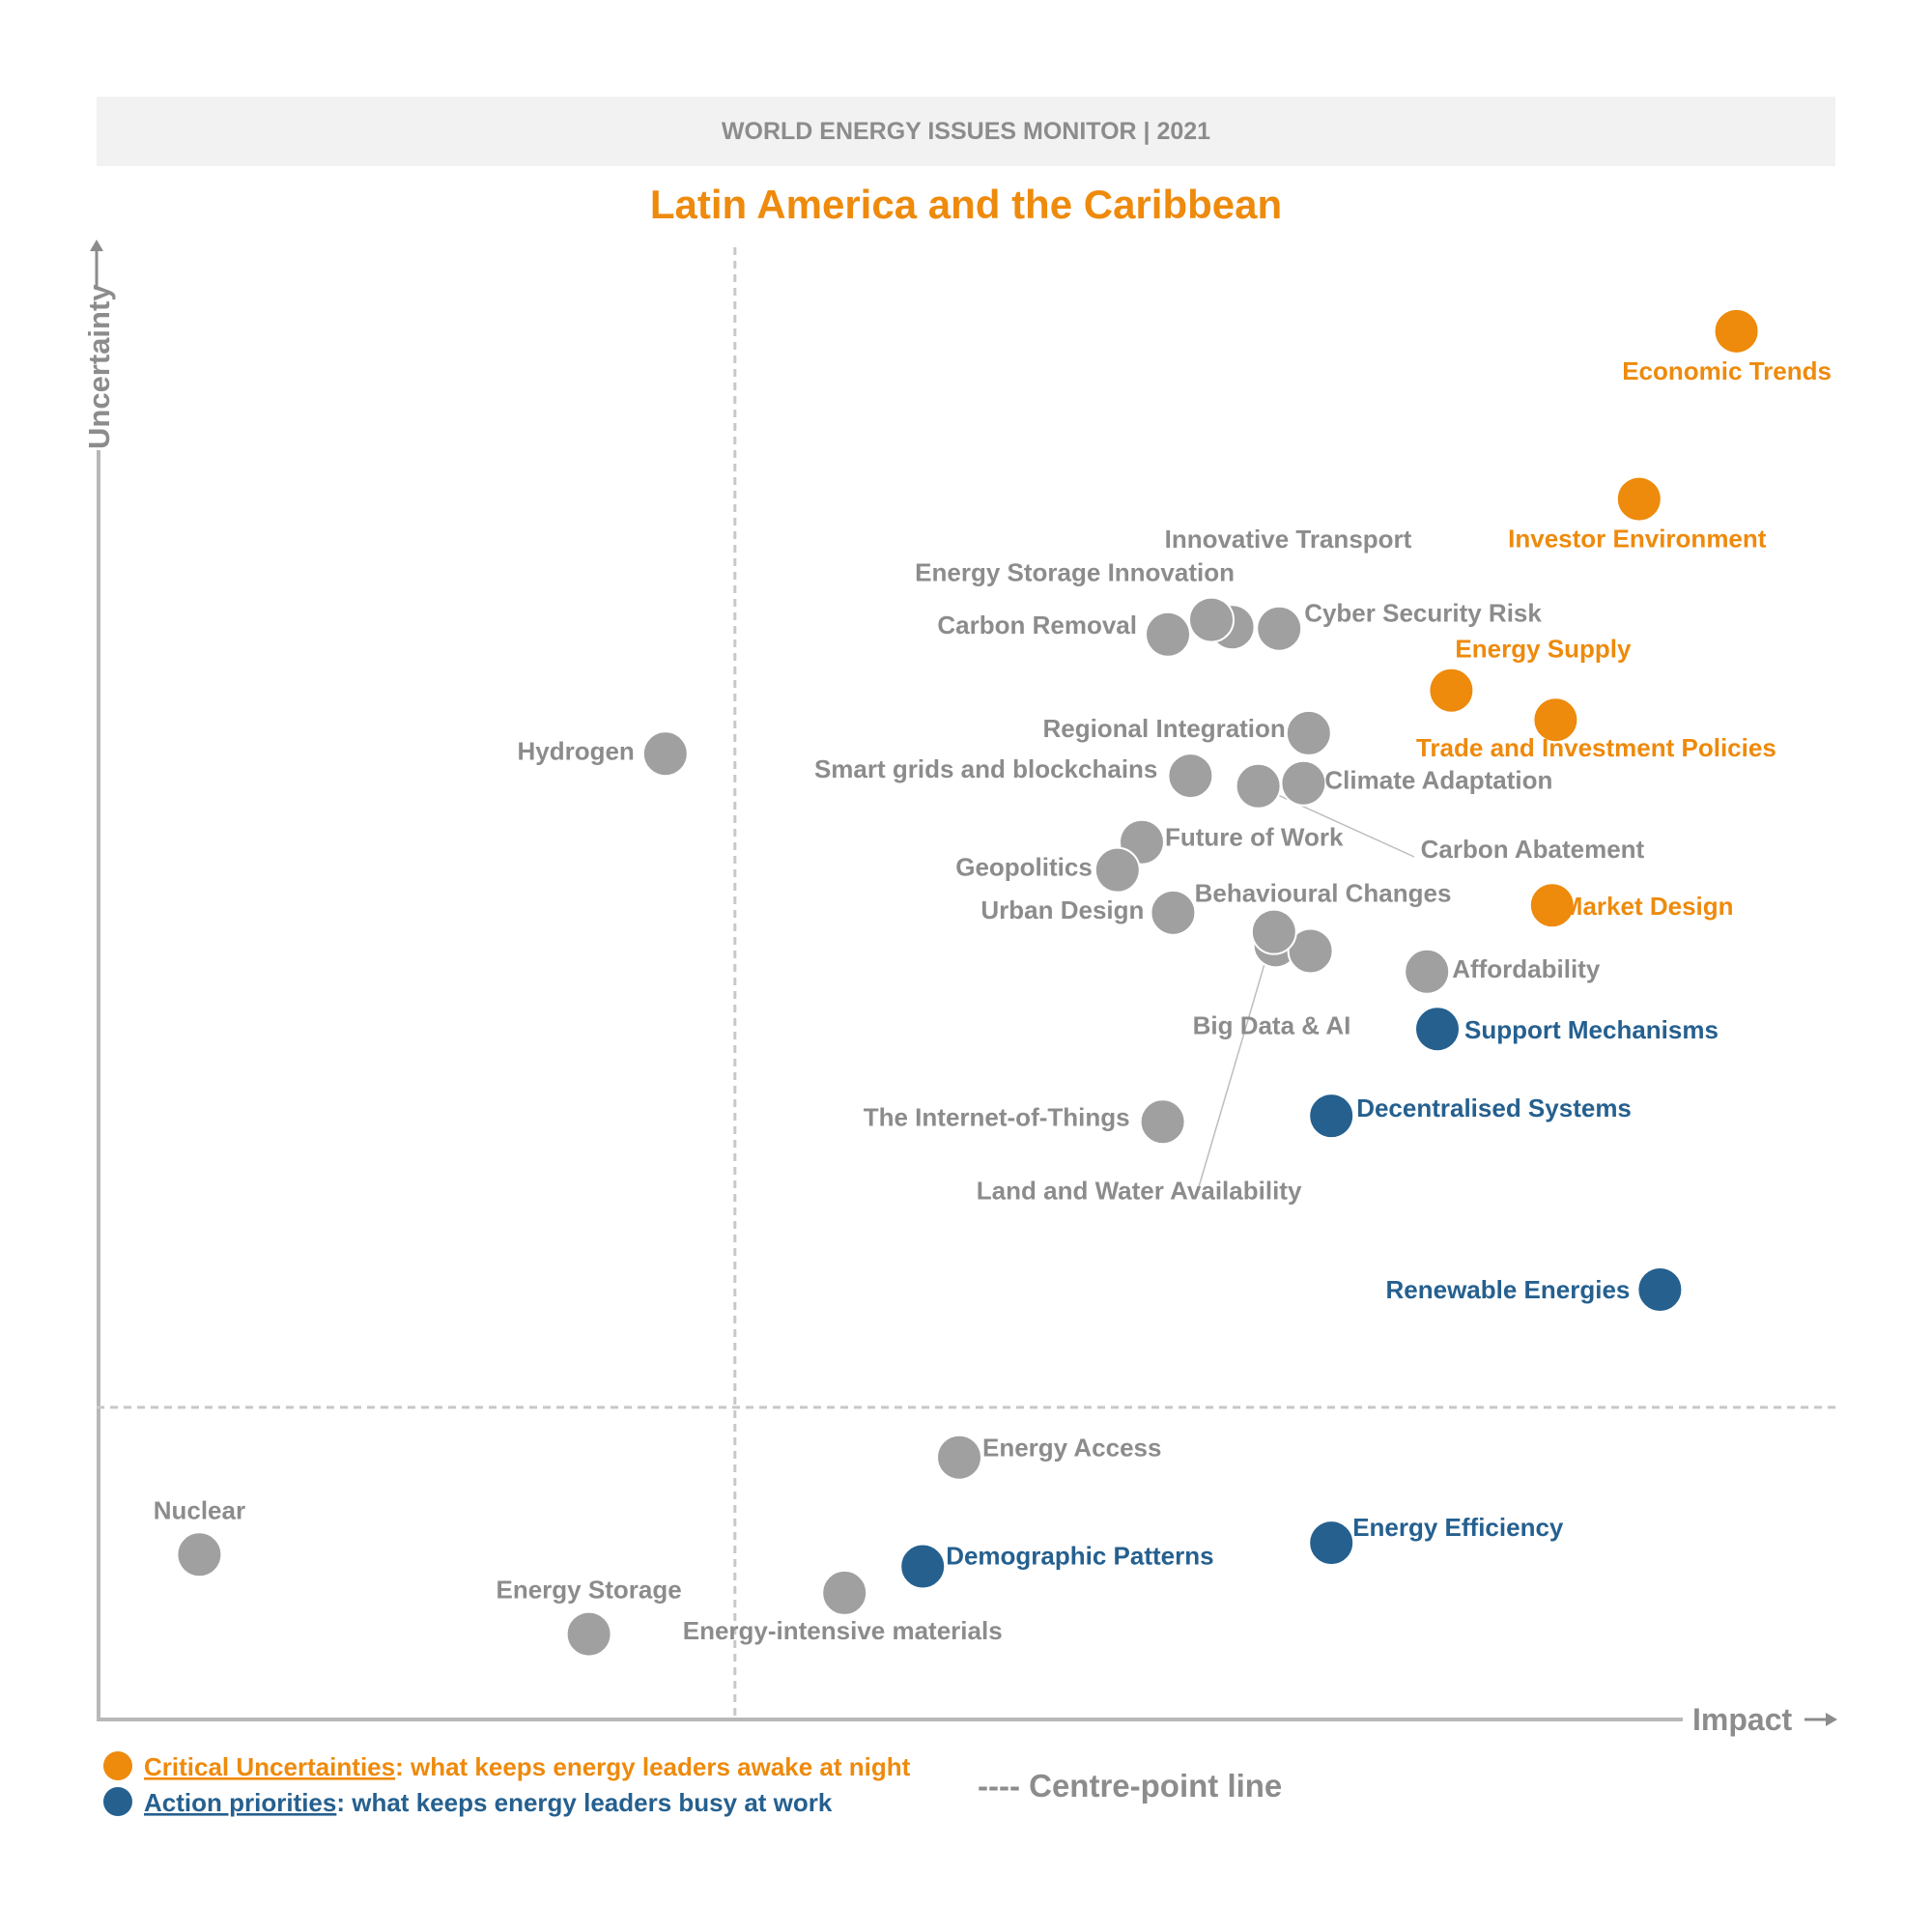 Image resolution: width=1932 pixels, height=1932 pixels. Describe the element at coordinates (1254, 837) in the screenshot. I see `label-future-of-work: Future of Work` at that location.